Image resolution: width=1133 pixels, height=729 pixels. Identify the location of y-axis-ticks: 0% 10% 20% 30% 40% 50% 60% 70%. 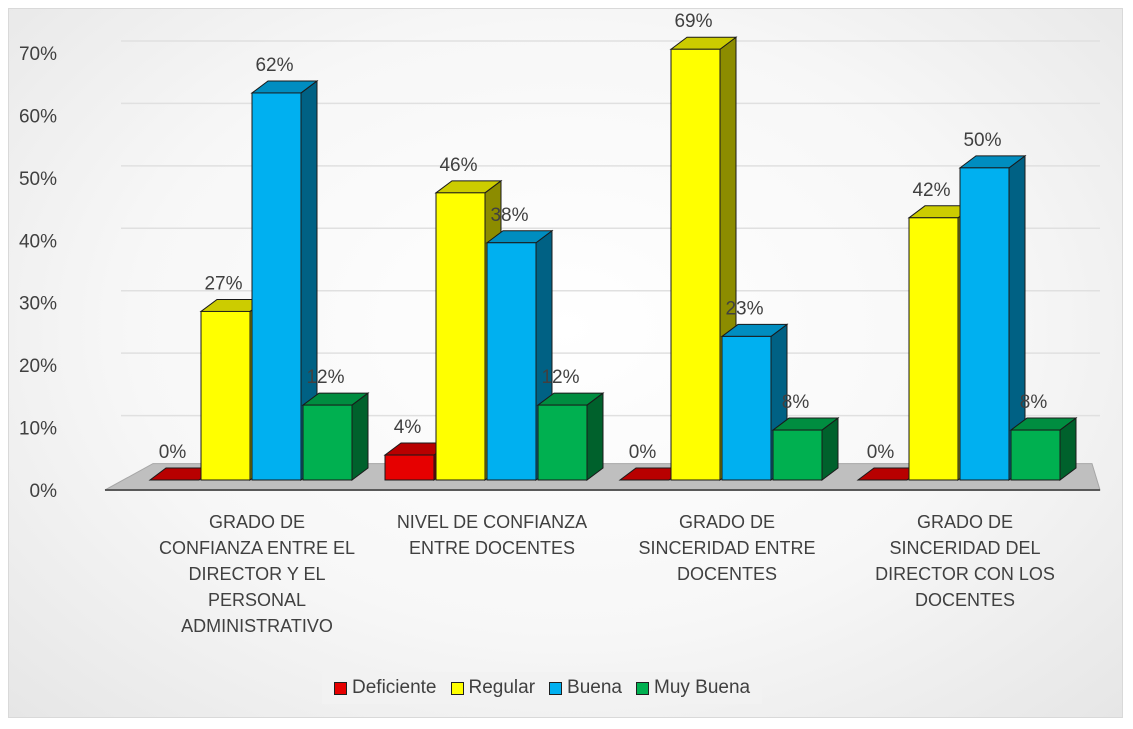
(38, 273).